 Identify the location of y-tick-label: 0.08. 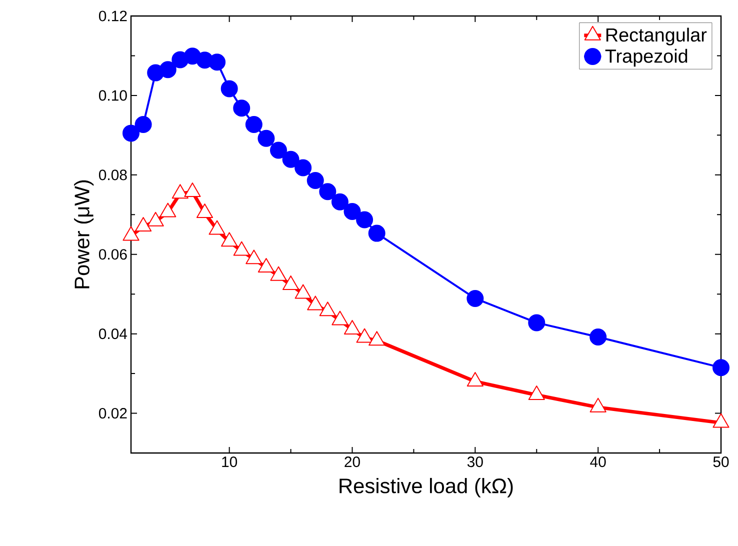
(112, 175).